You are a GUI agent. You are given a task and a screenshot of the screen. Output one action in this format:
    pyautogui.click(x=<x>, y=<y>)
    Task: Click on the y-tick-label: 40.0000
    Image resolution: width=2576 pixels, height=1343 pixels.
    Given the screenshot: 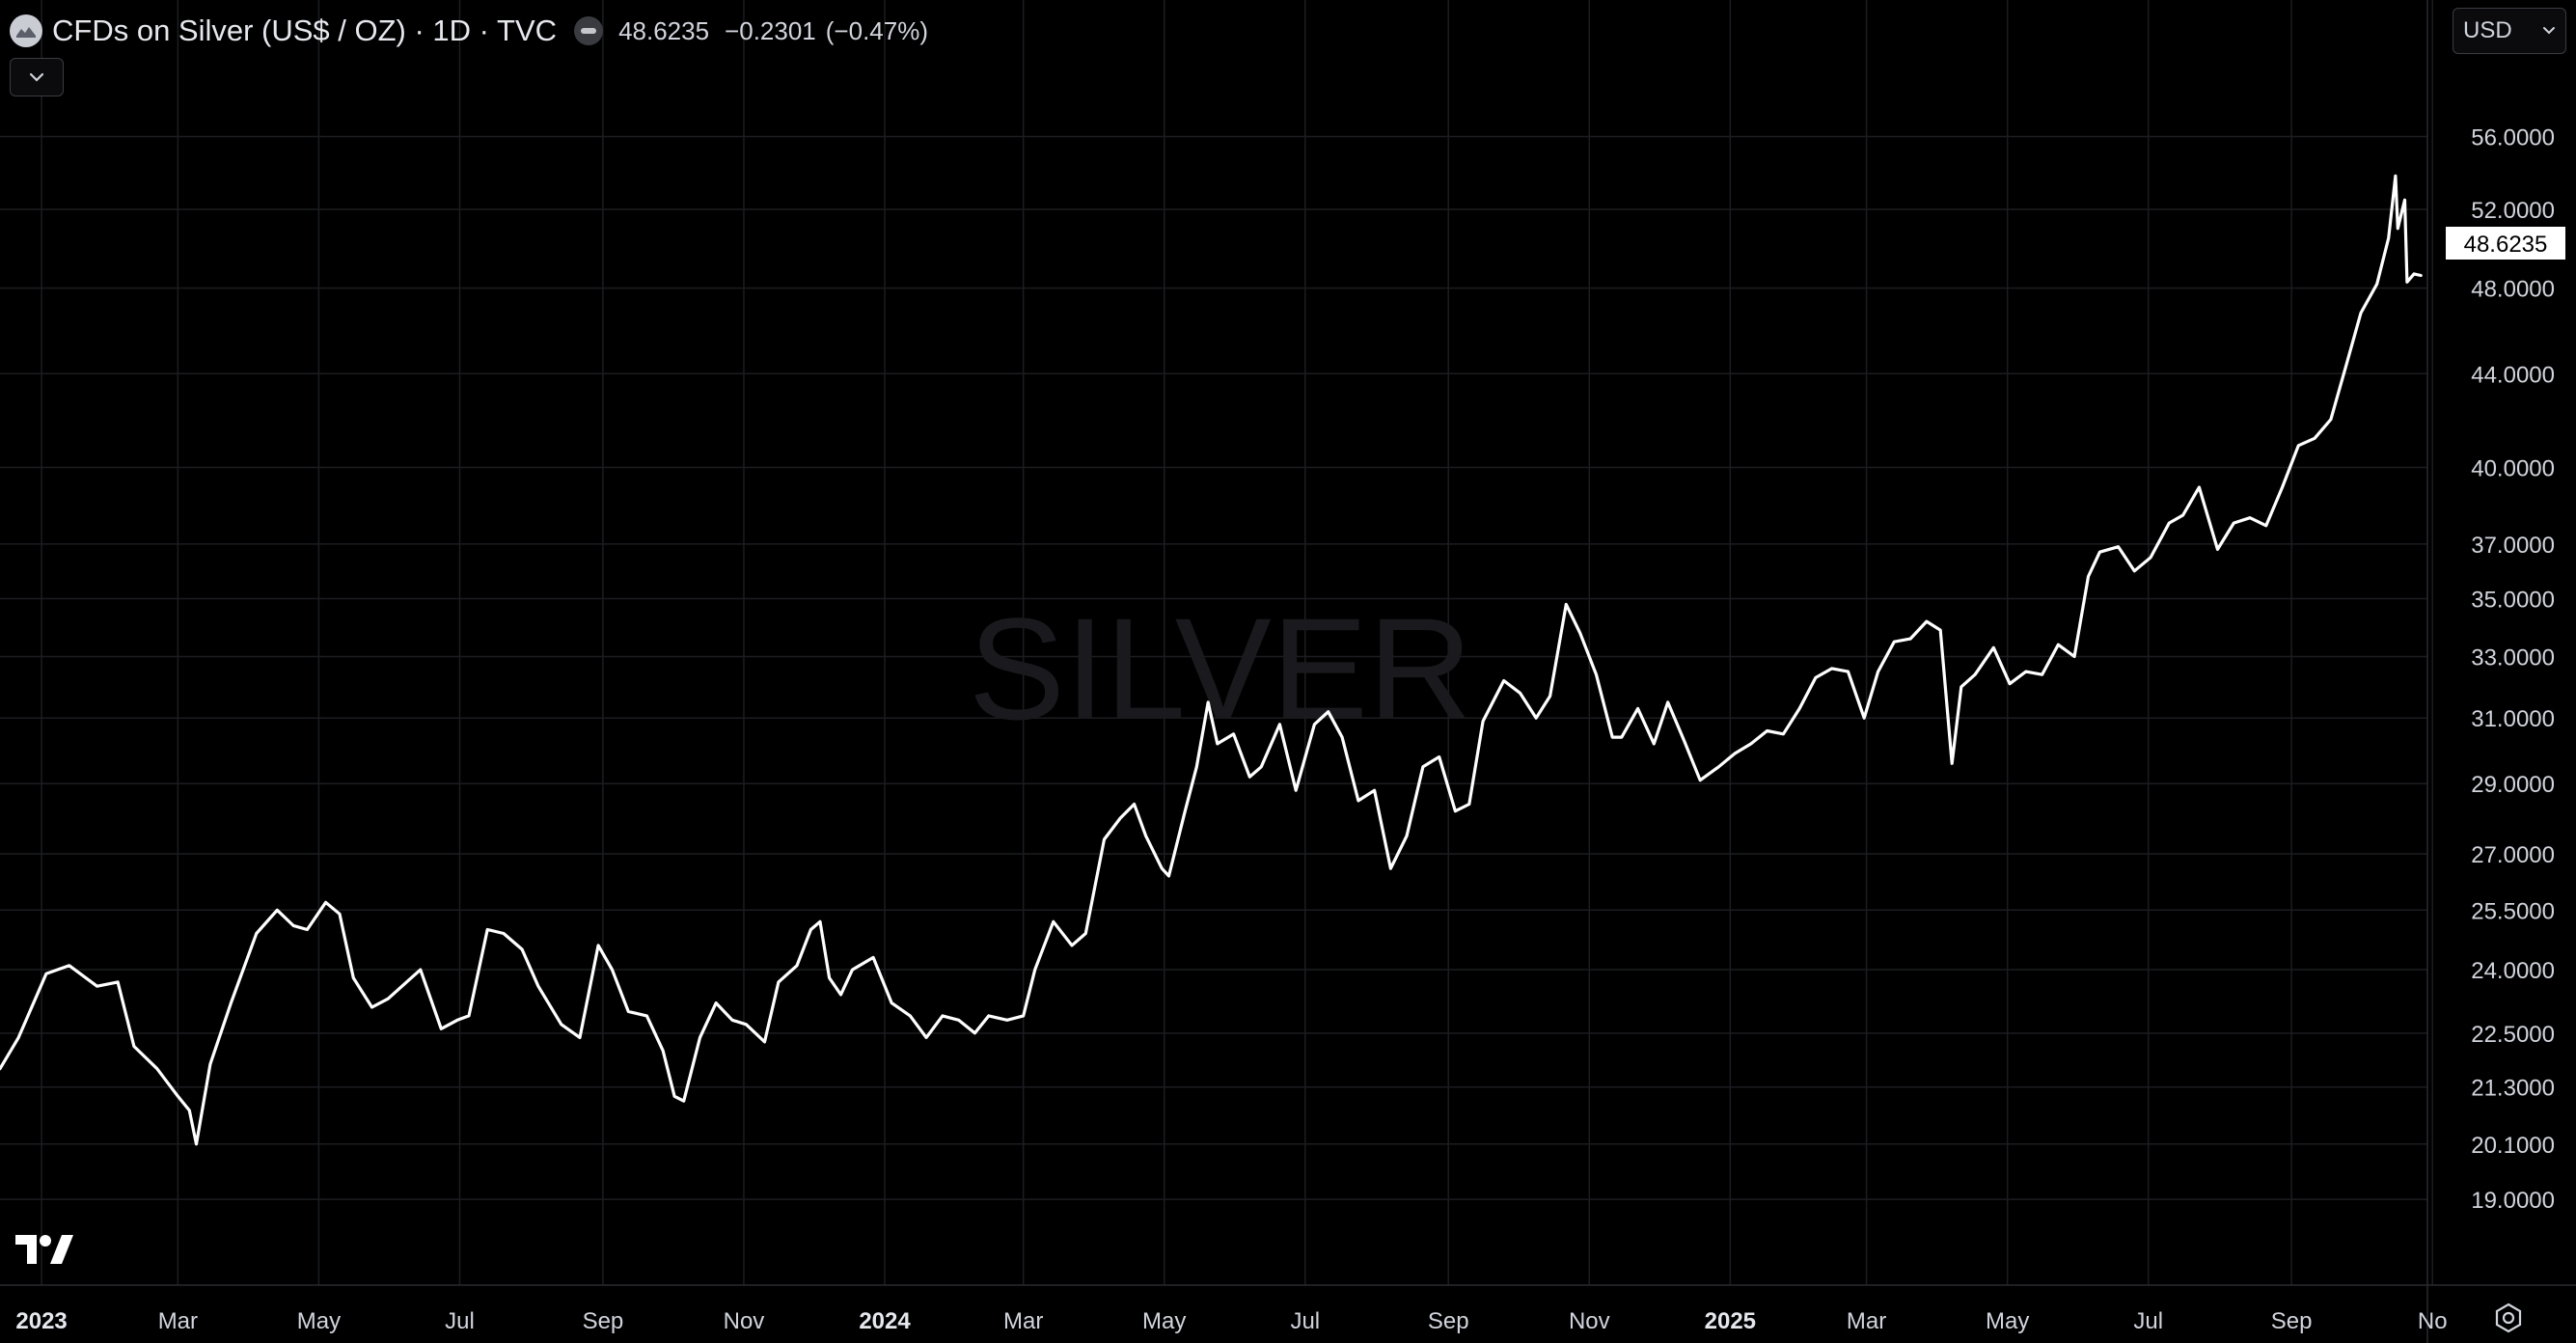 What is the action you would take?
    pyautogui.click(x=2513, y=468)
    